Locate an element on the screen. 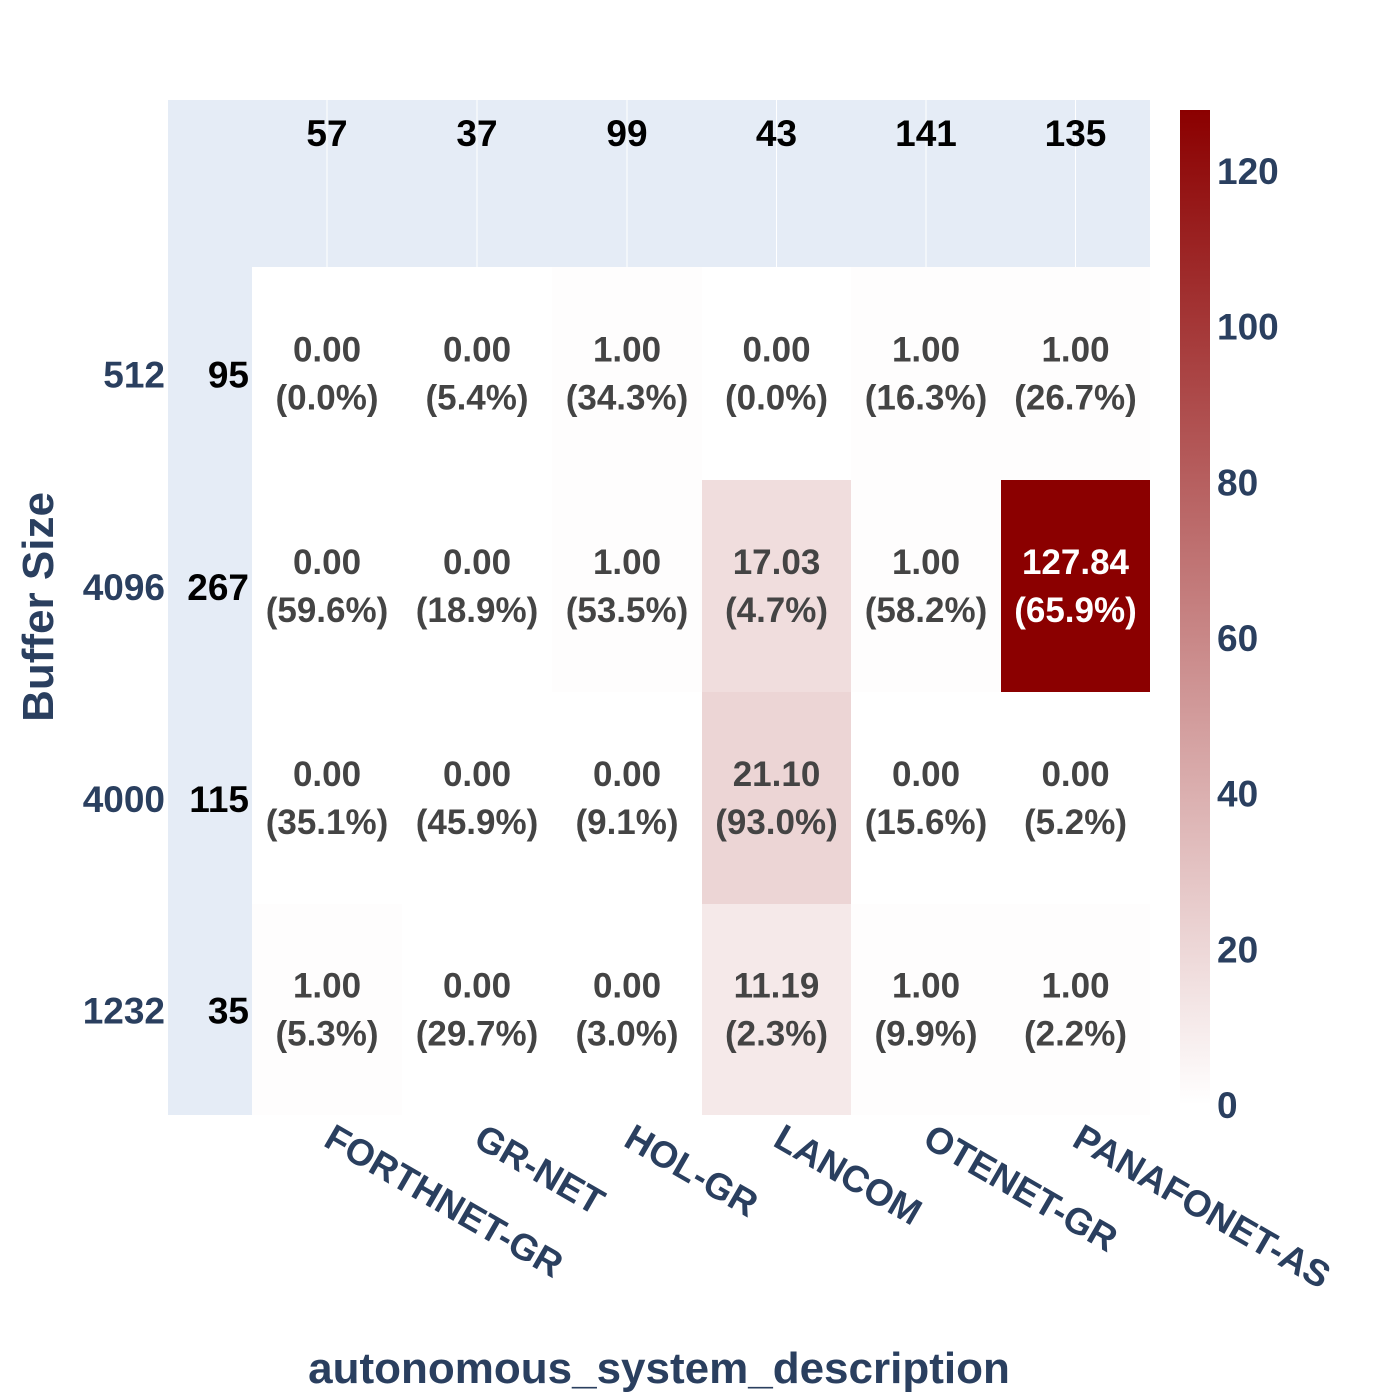 This screenshot has width=1400, height=1400. y-tick-label: 4000 is located at coordinates (124, 799).